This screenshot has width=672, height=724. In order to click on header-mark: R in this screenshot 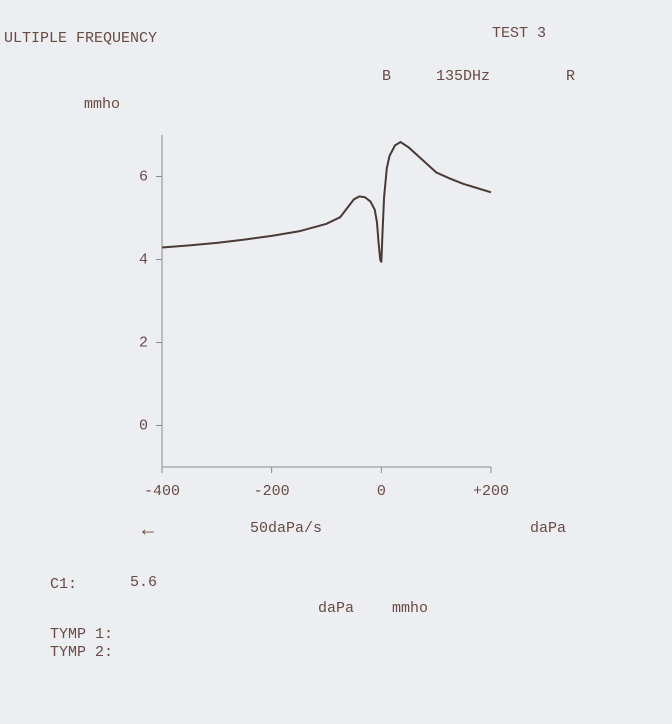, I will do `click(570, 76)`.